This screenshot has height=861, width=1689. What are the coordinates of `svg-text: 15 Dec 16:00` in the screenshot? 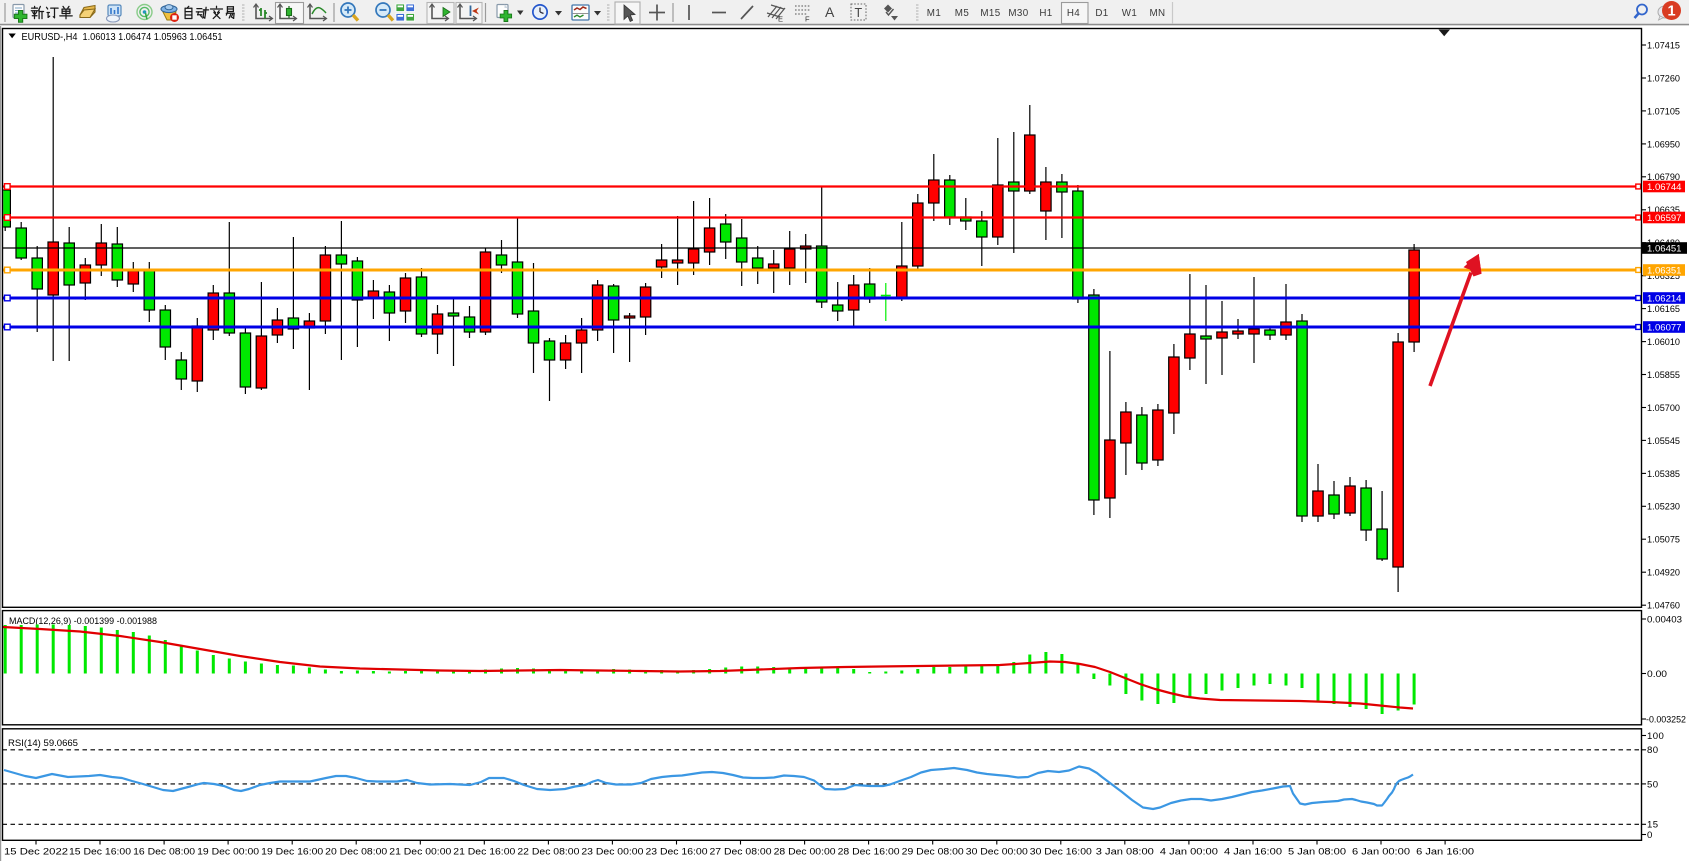 It's located at (100, 852).